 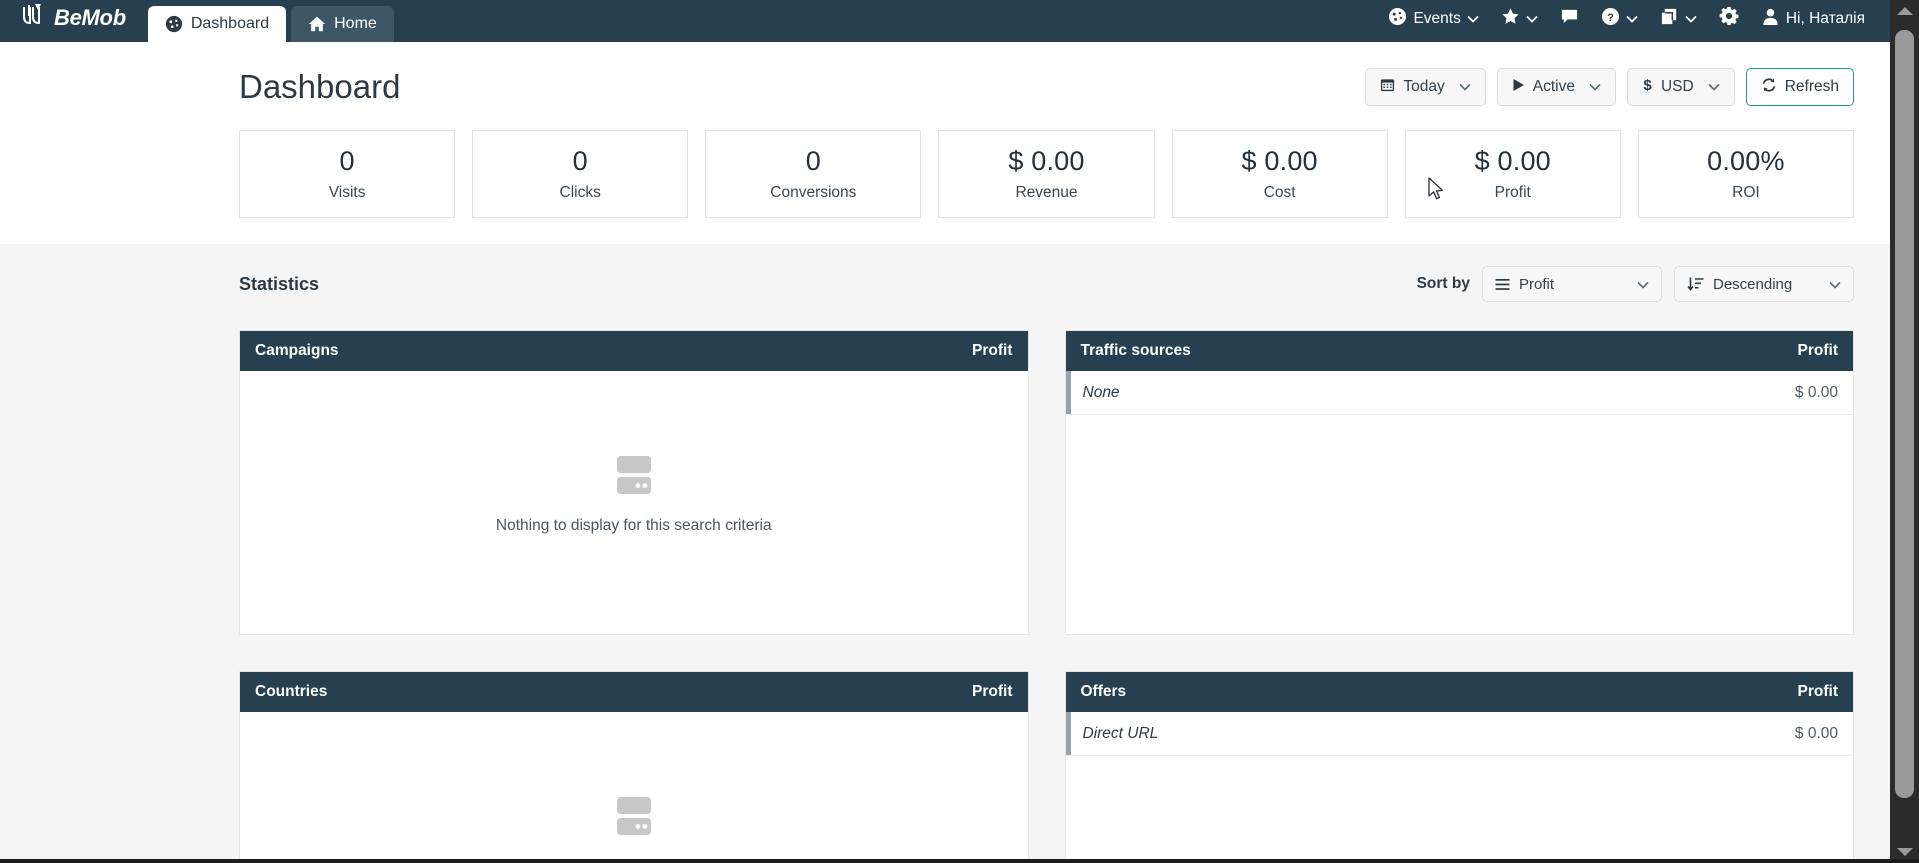 I want to click on user-avatar-icon, so click(x=1770, y=19).